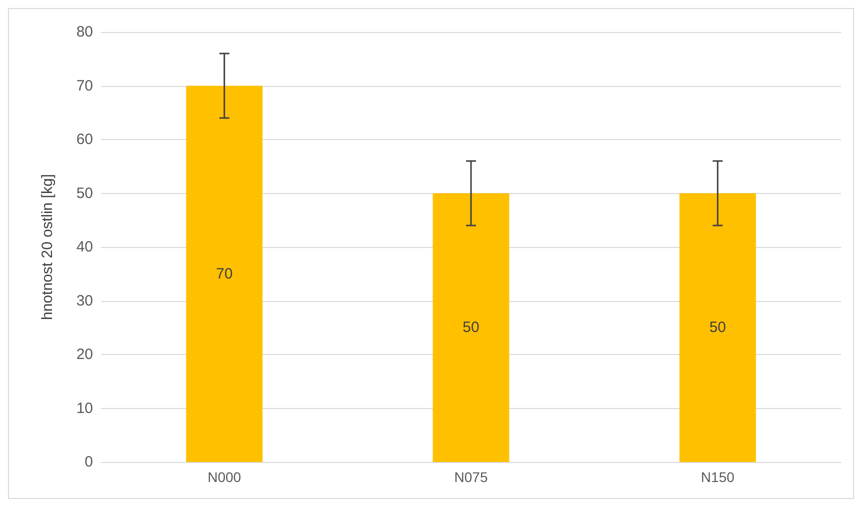  What do you see at coordinates (84, 354) in the screenshot?
I see `y-tick-label: 20` at bounding box center [84, 354].